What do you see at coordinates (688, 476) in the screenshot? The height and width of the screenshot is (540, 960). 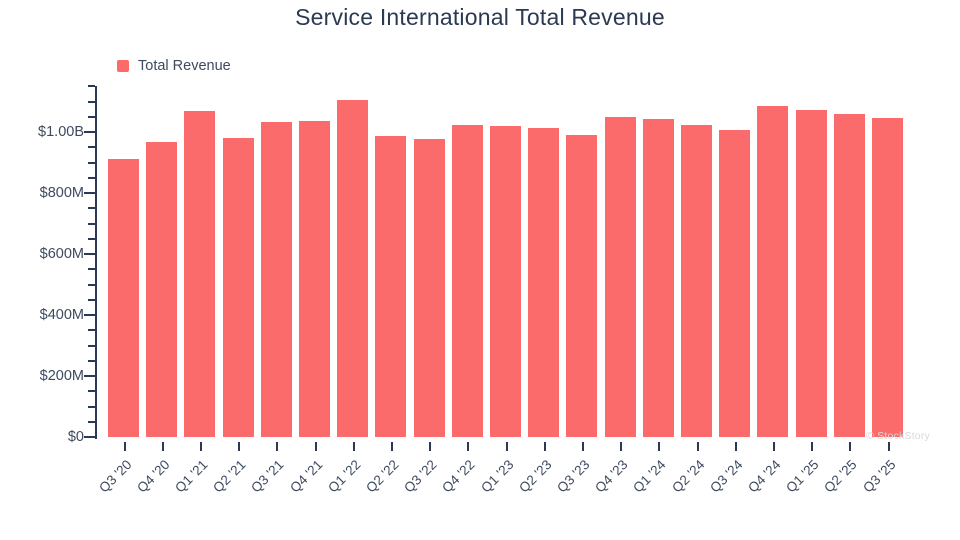 I see `x-tick-label: Q2 '24` at bounding box center [688, 476].